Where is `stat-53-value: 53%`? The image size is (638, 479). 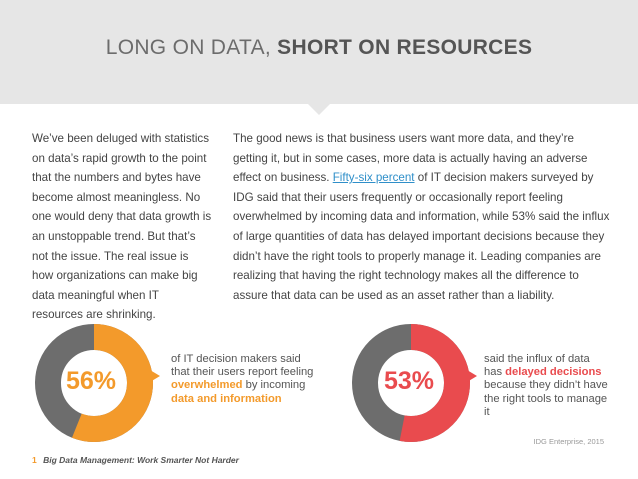
stat-53-value: 53% is located at coordinates (409, 381).